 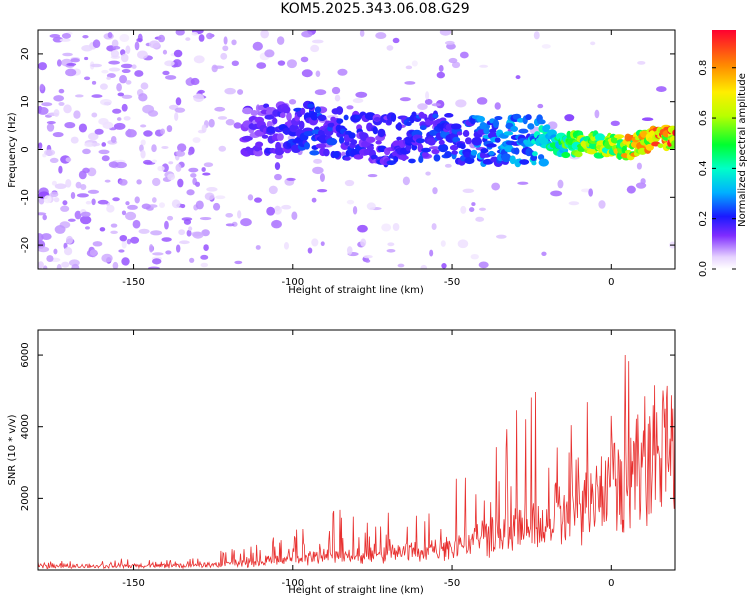 What do you see at coordinates (717, 168) in the screenshot?
I see `colorbar-ticks: 0.0 0.2 0.4 0.6 0.8` at bounding box center [717, 168].